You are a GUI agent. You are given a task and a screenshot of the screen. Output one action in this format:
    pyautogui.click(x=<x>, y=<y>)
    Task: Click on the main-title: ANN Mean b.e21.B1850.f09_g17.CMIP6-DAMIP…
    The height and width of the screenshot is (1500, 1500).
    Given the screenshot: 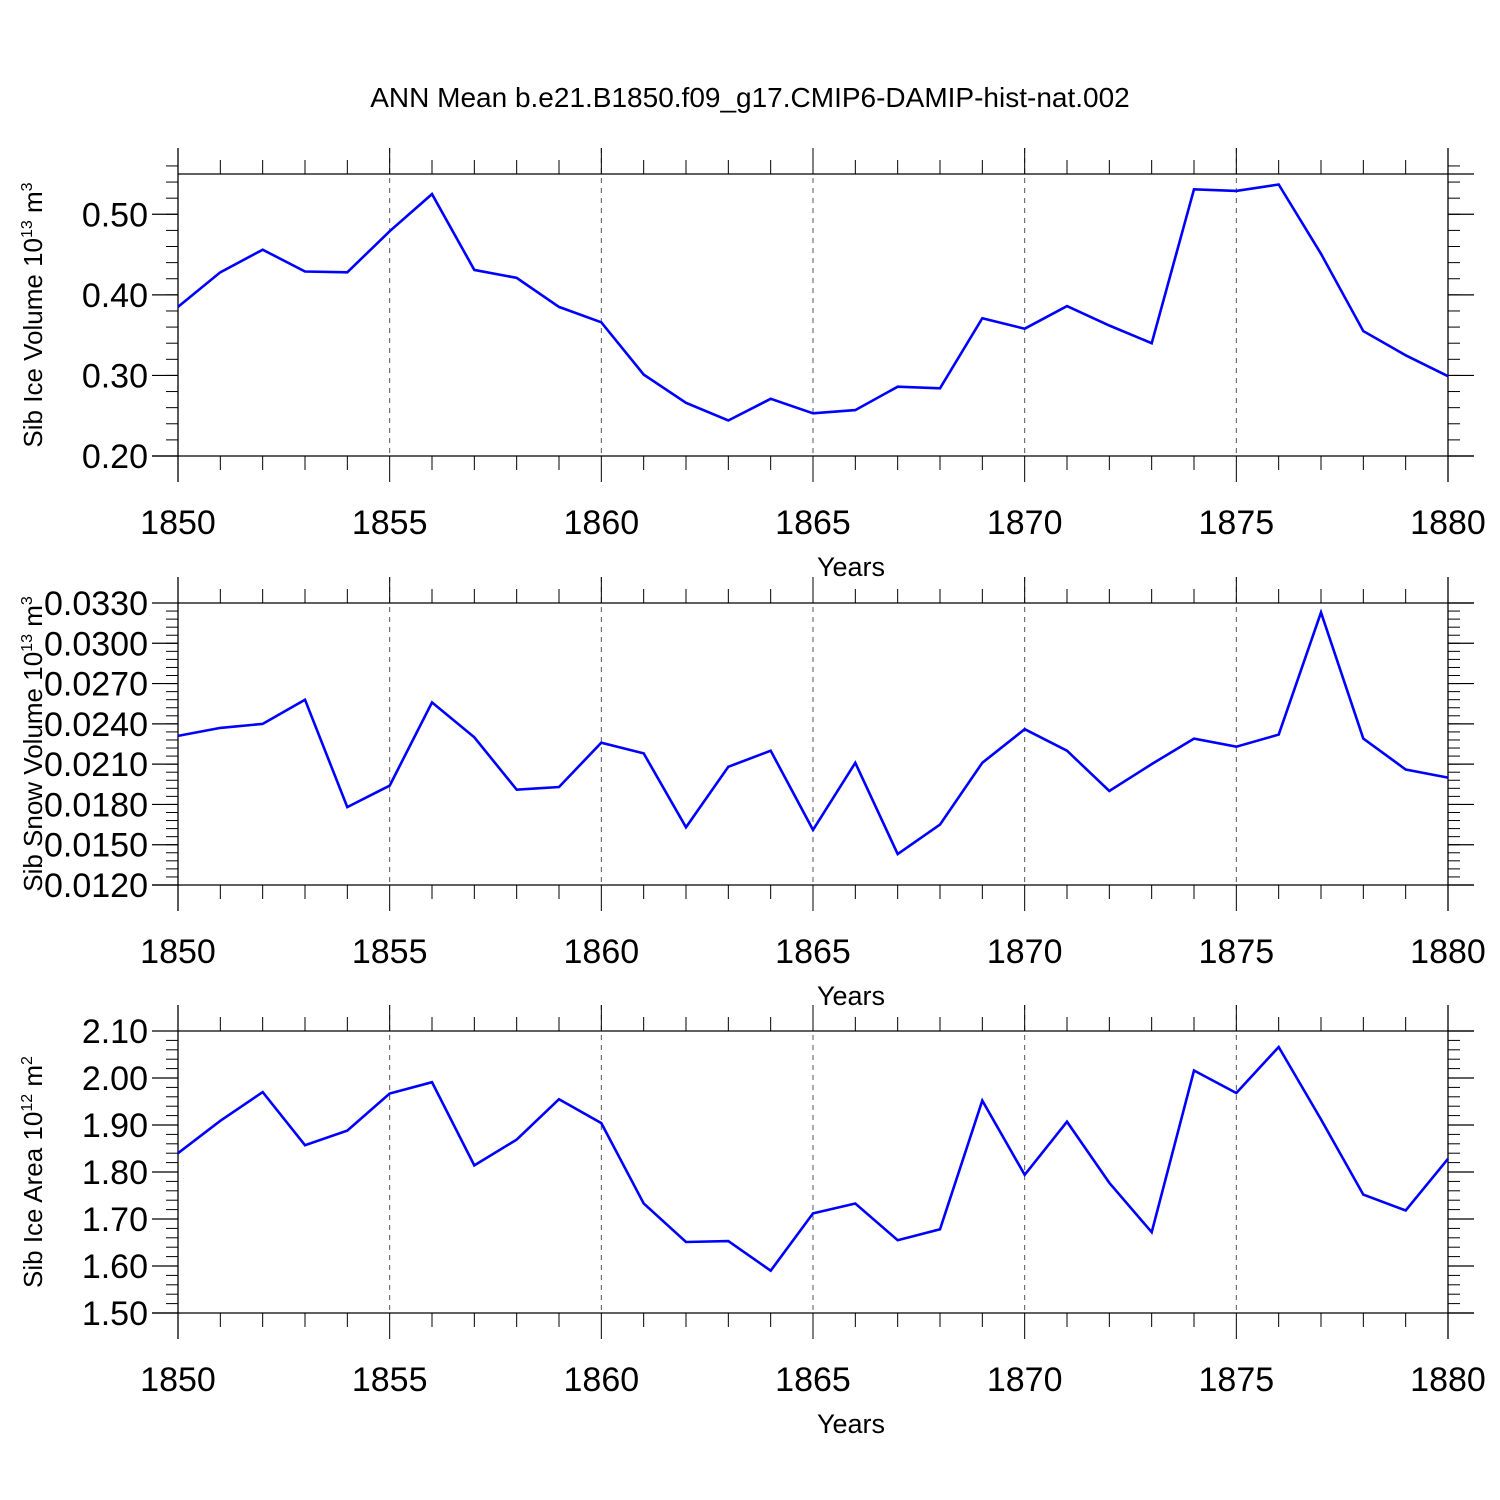 What is the action you would take?
    pyautogui.click(x=750, y=97)
    